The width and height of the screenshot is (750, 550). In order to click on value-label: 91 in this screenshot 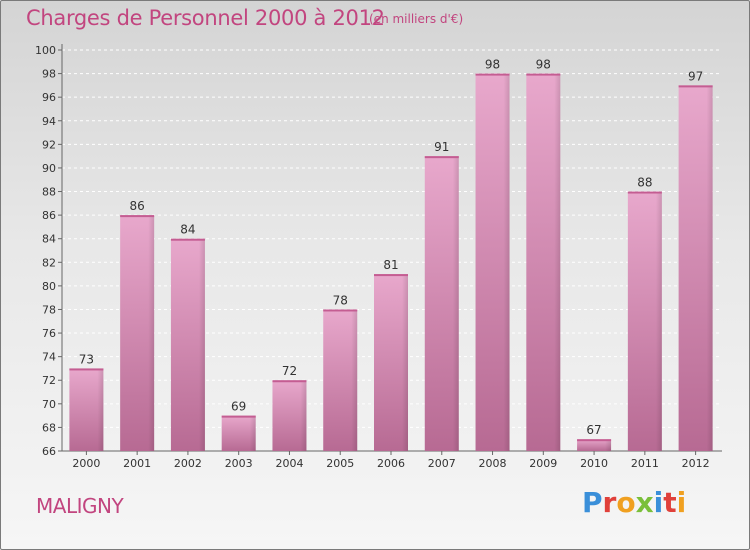, I will do `click(441, 147)`.